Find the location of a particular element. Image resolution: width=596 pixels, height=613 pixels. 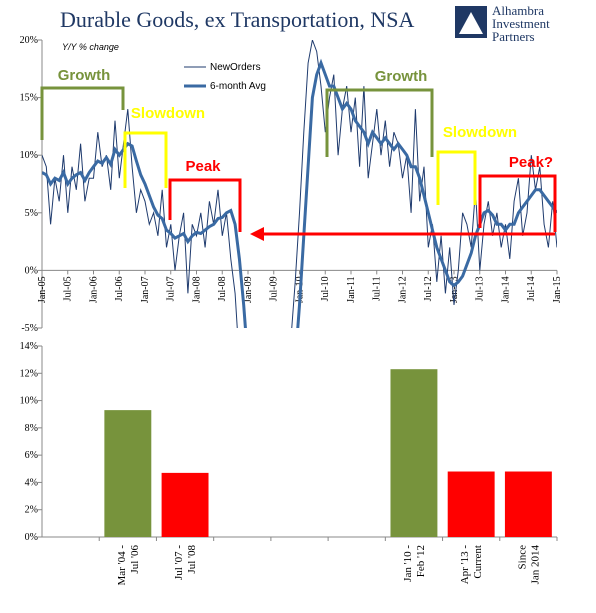

y-tick-label: 6% is located at coordinates (31, 455).